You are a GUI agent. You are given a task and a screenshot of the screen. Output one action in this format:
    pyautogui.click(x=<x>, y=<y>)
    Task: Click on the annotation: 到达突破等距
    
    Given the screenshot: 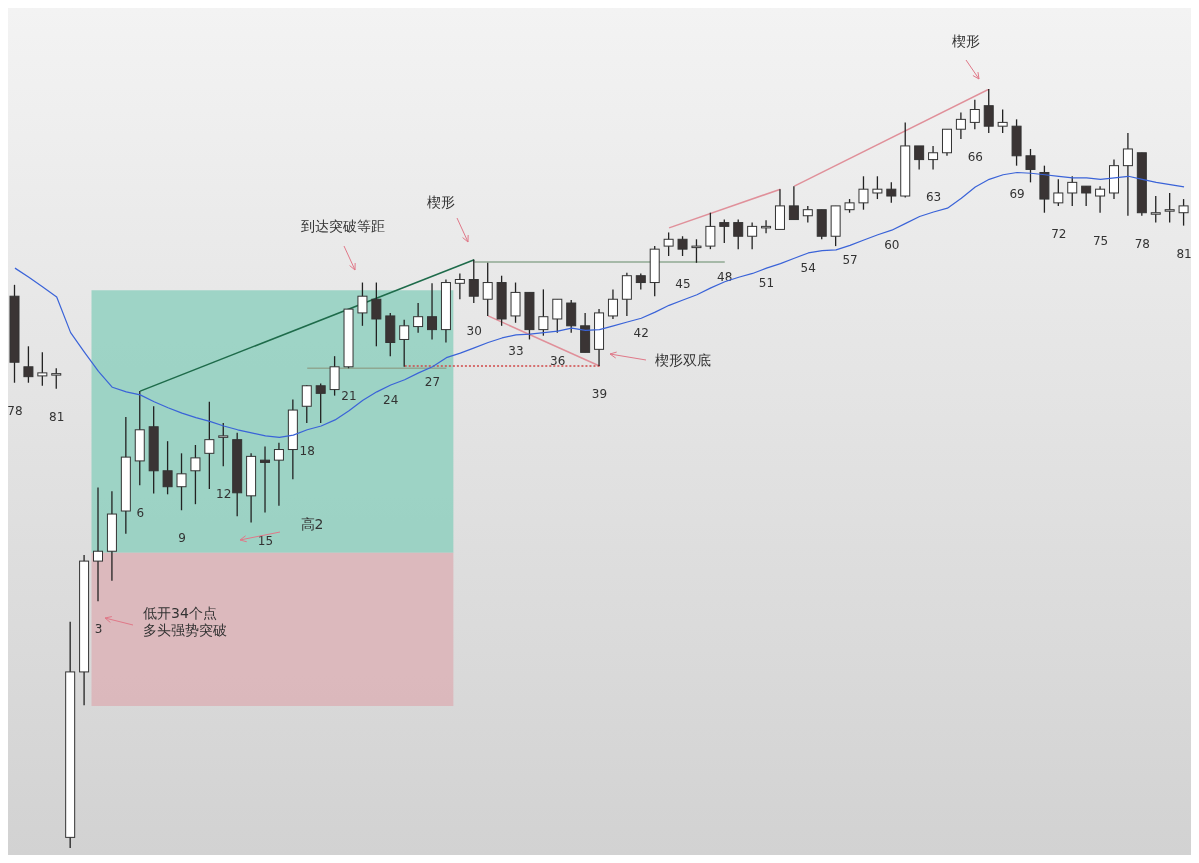 What is the action you would take?
    pyautogui.click(x=343, y=226)
    